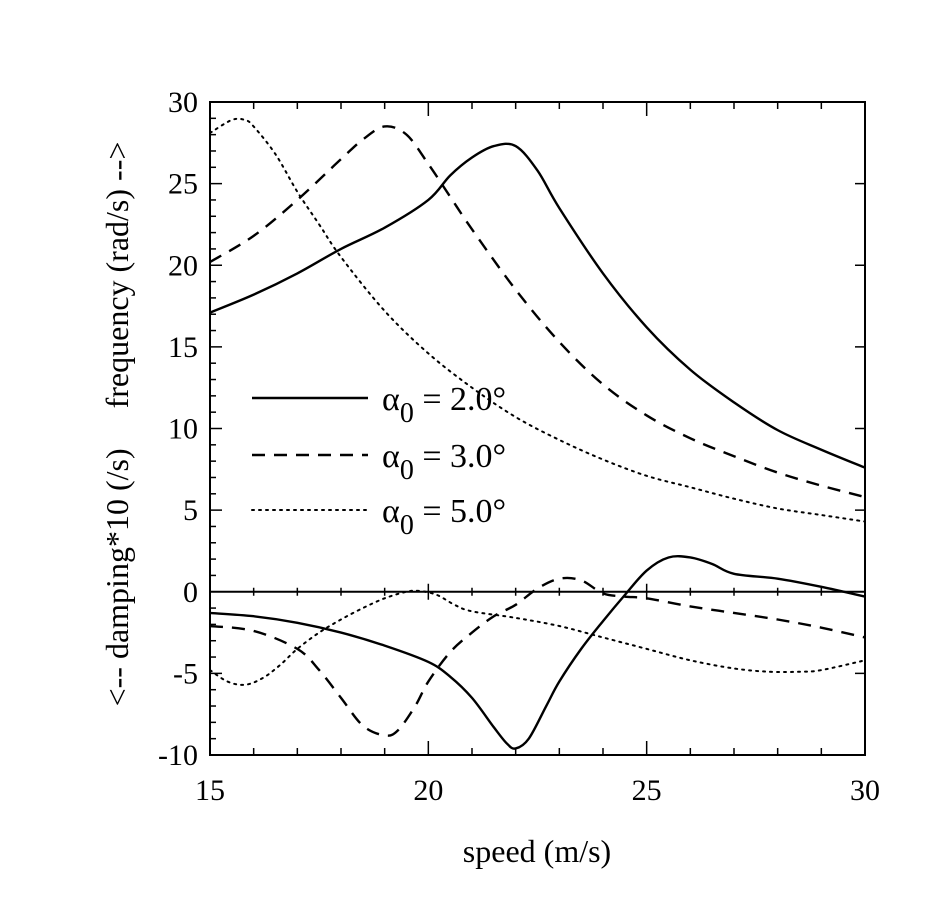 Image resolution: width=938 pixels, height=908 pixels. I want to click on legend-label-3: α0 = 5.0°, so click(444, 517).